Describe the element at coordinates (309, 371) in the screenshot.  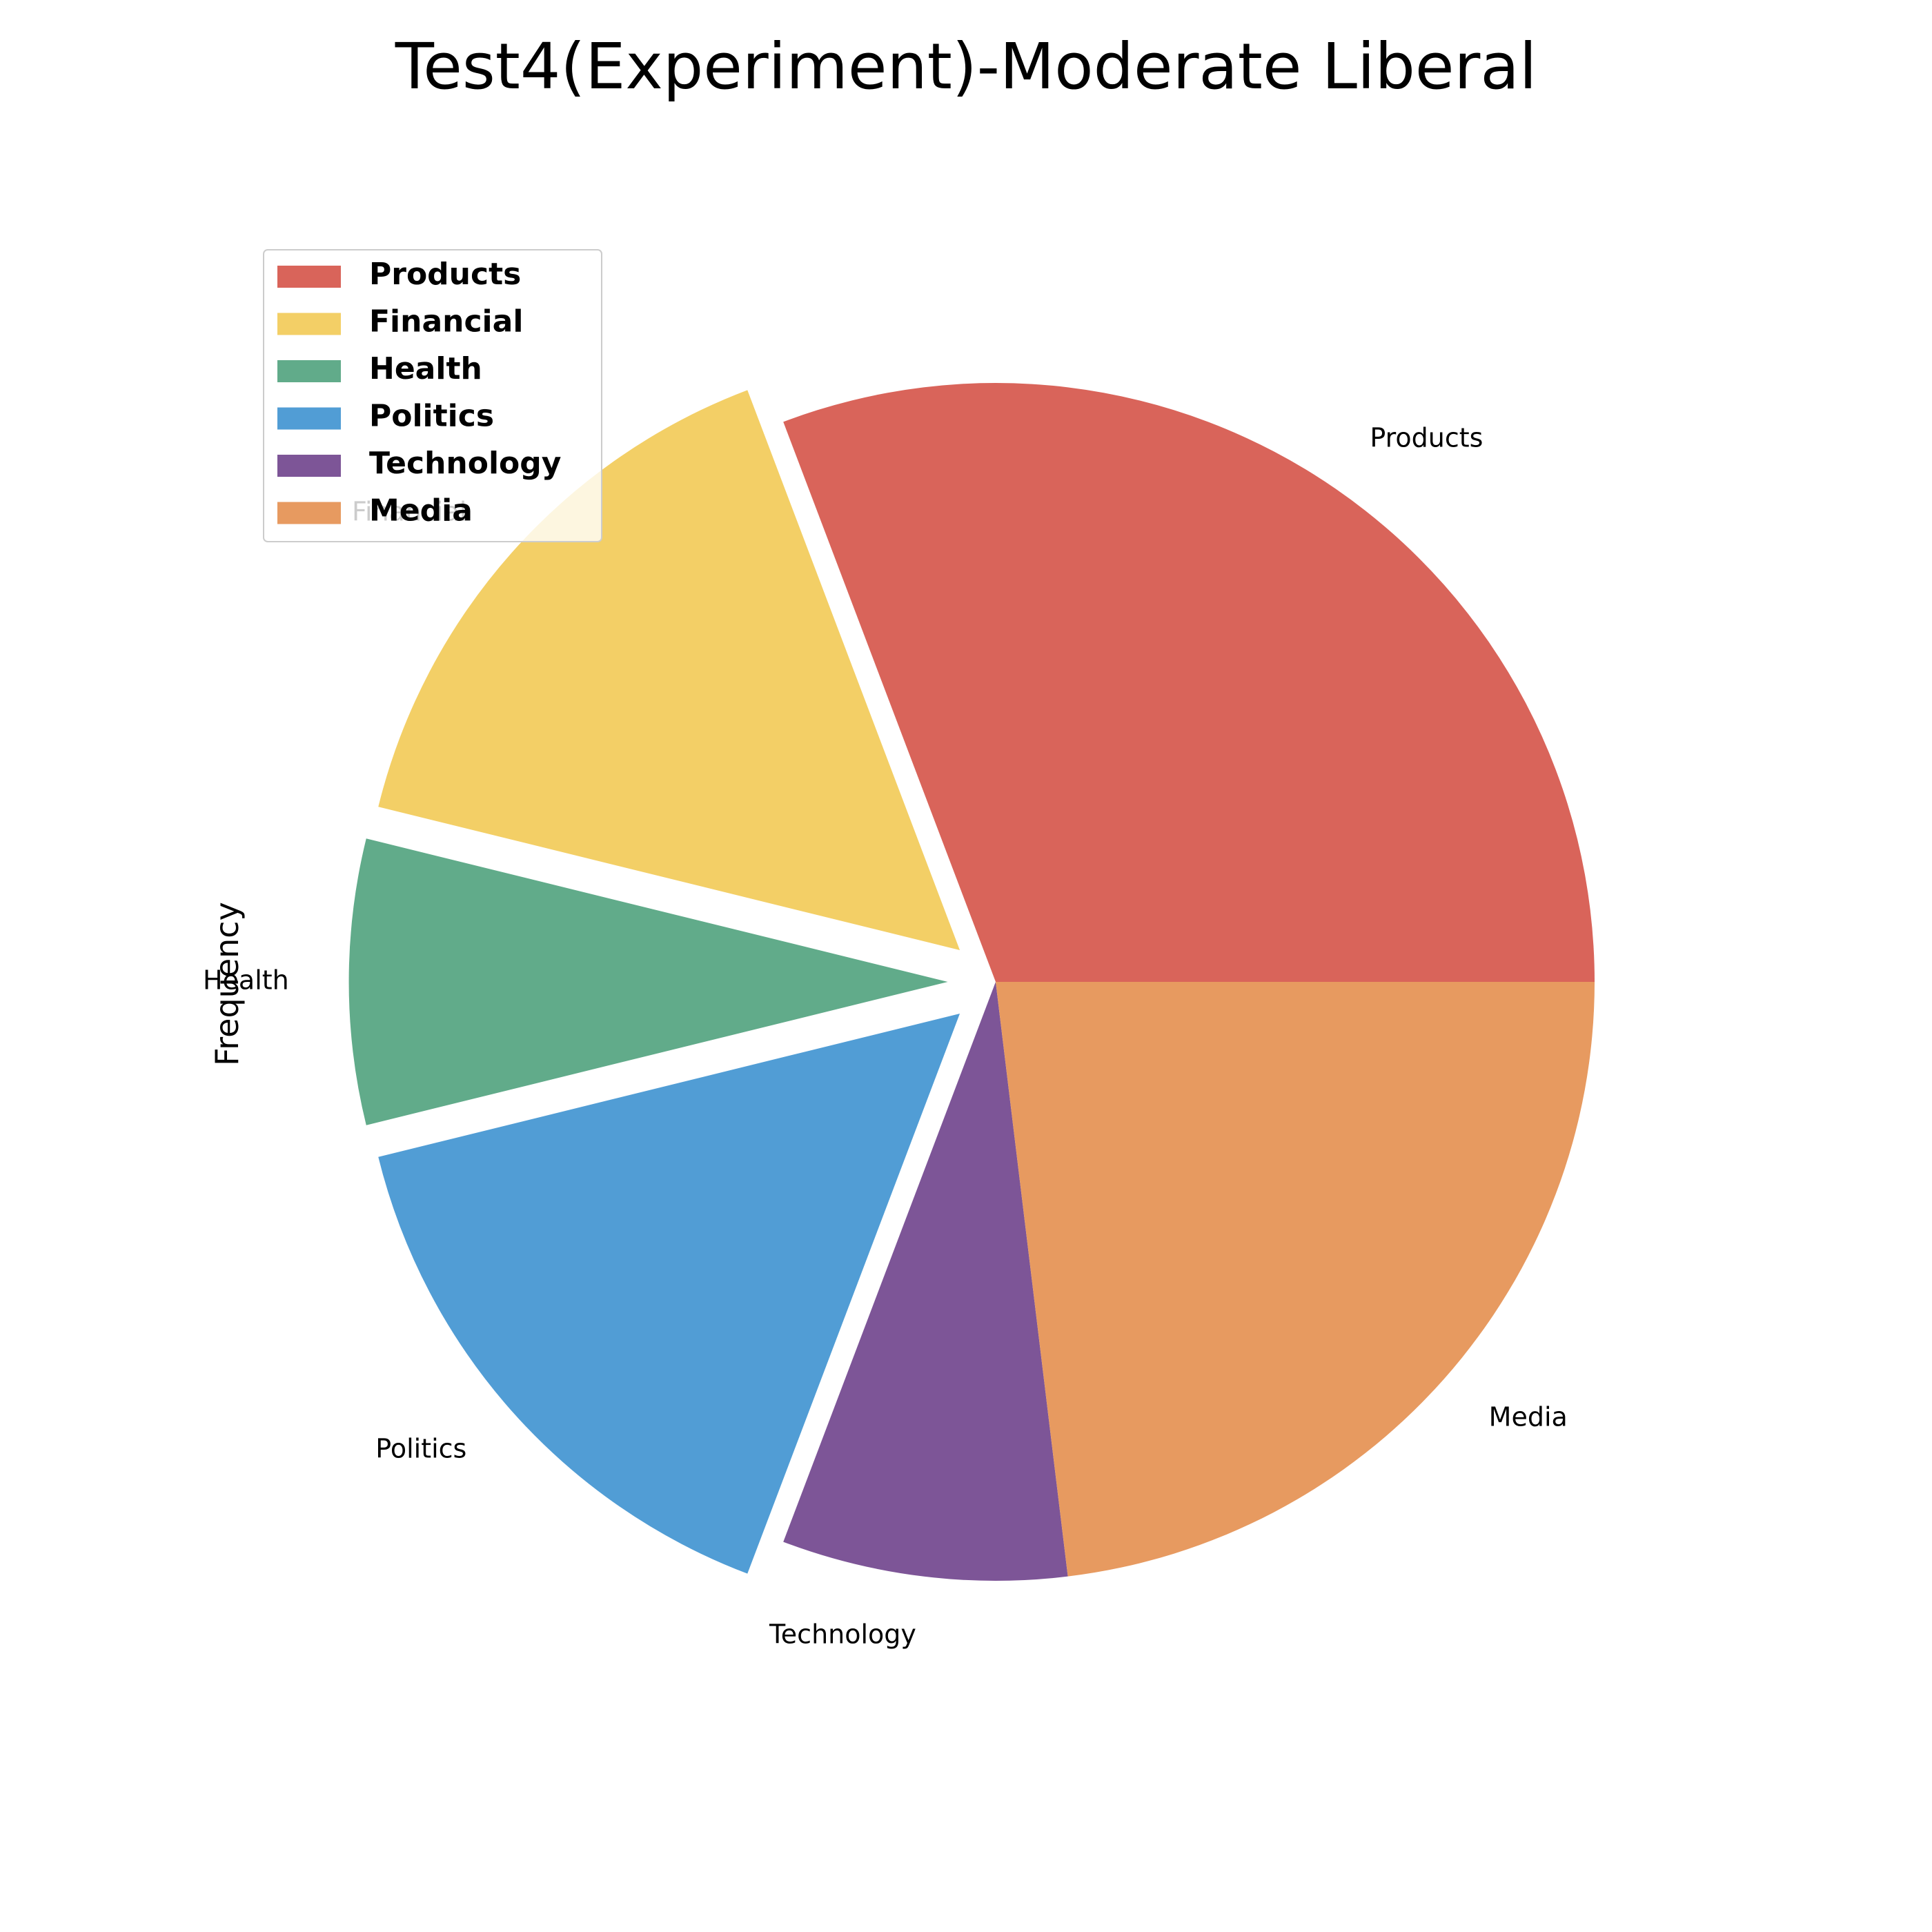
I see `legend-swatch-health` at that location.